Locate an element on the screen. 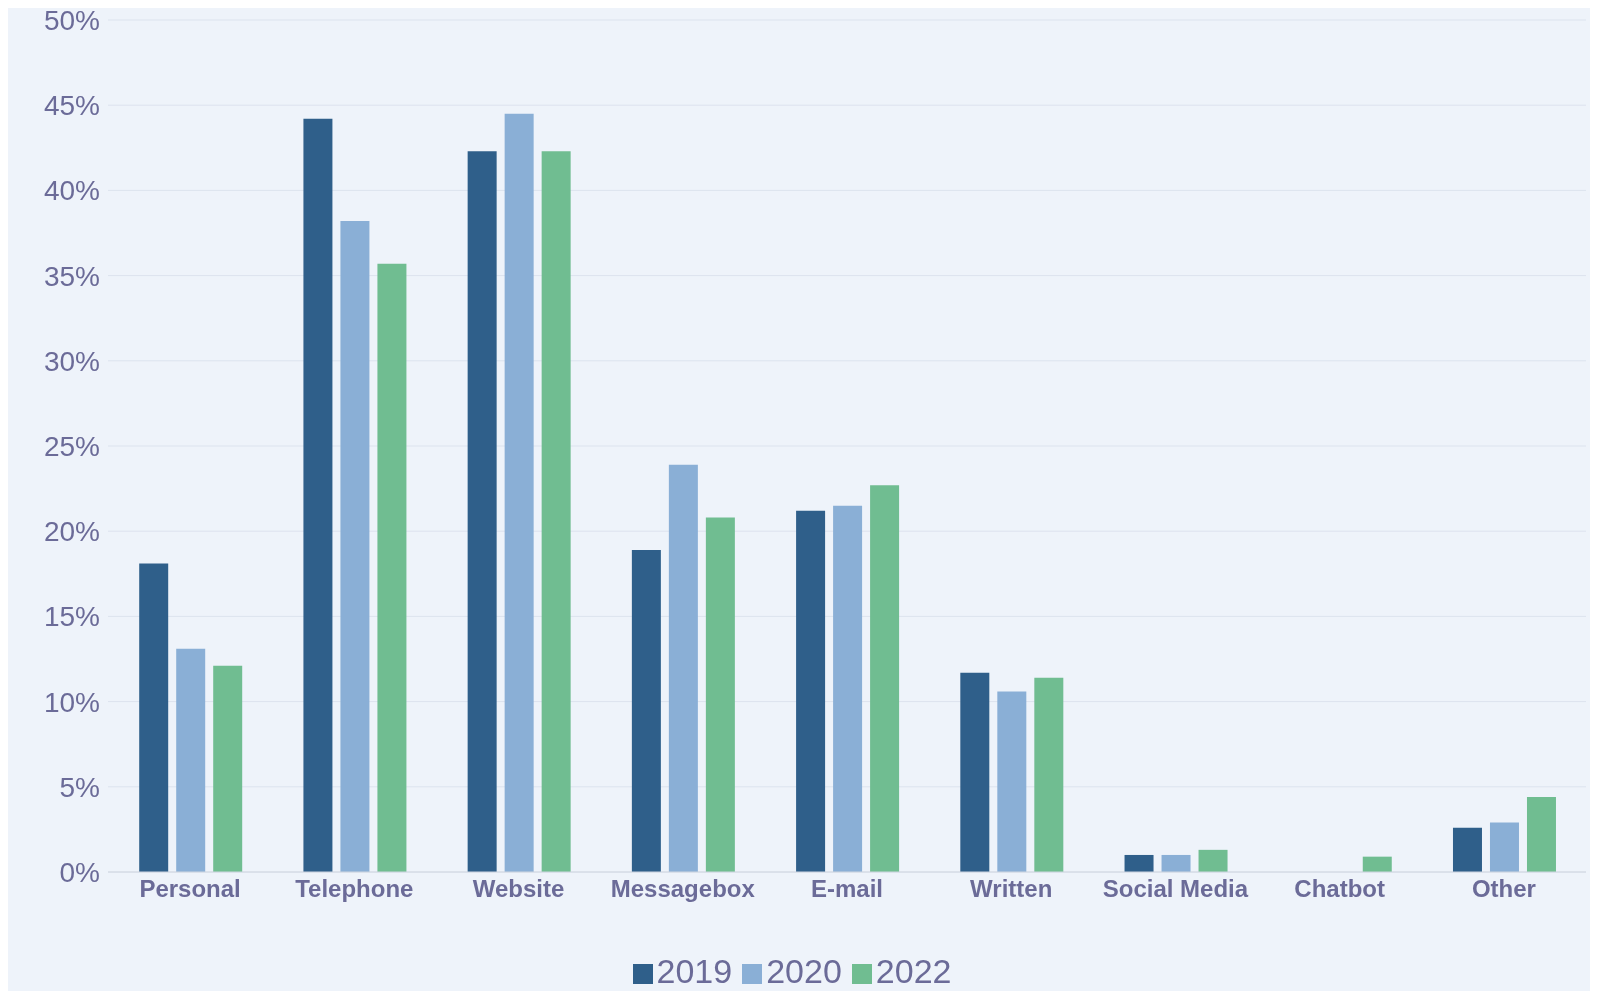 The width and height of the screenshot is (1598, 999). x-tick-label: Written is located at coordinates (1011, 889).